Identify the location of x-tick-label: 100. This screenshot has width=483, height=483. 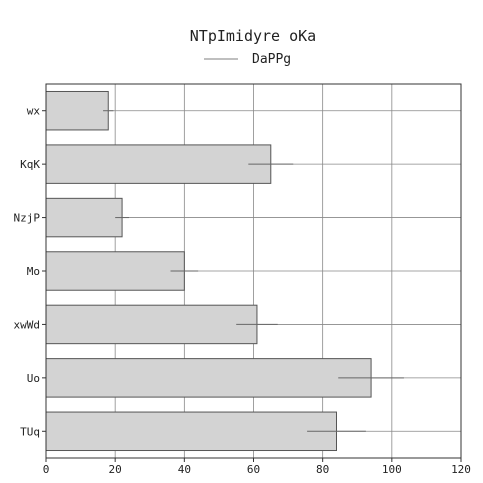
(392, 469).